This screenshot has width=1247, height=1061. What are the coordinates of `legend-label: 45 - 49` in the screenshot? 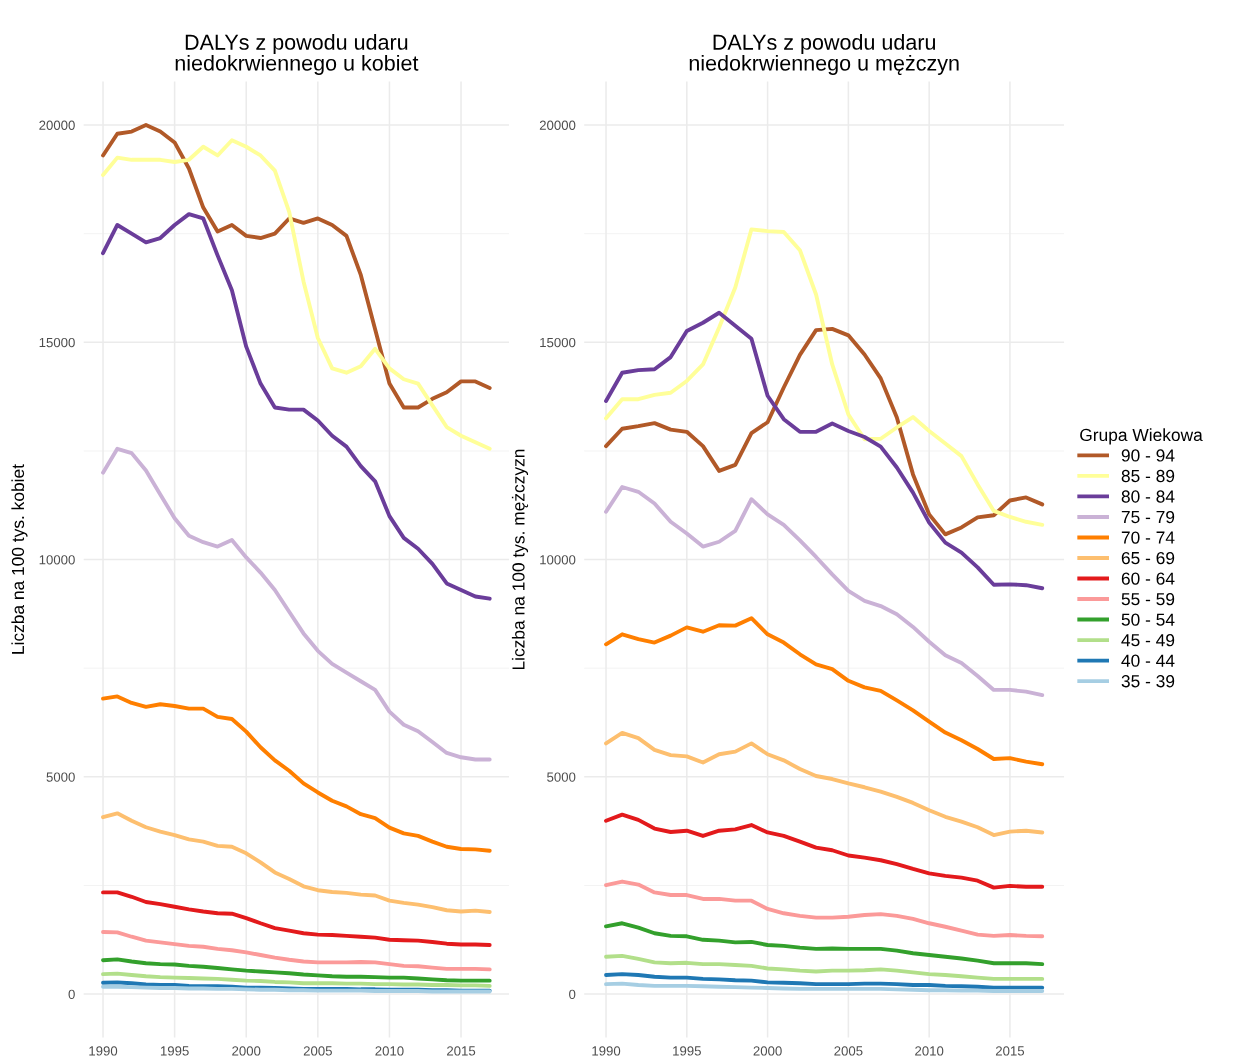 It's located at (1148, 640).